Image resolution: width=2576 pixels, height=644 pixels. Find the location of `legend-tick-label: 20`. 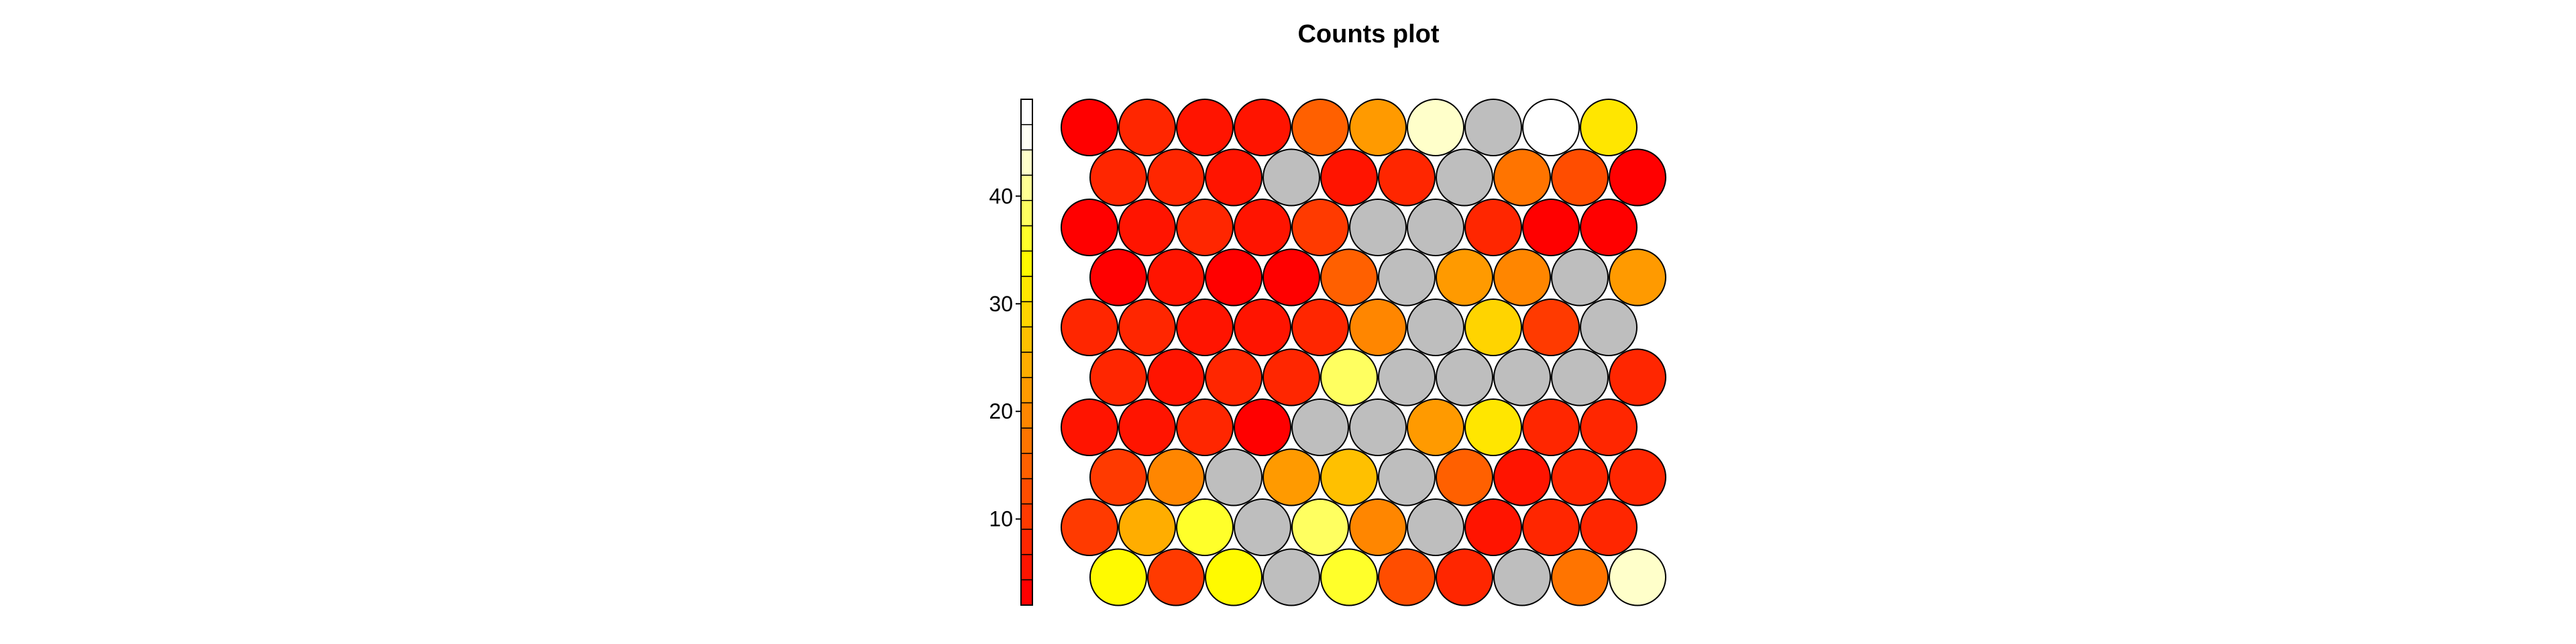

legend-tick-label: 20 is located at coordinates (1001, 411).